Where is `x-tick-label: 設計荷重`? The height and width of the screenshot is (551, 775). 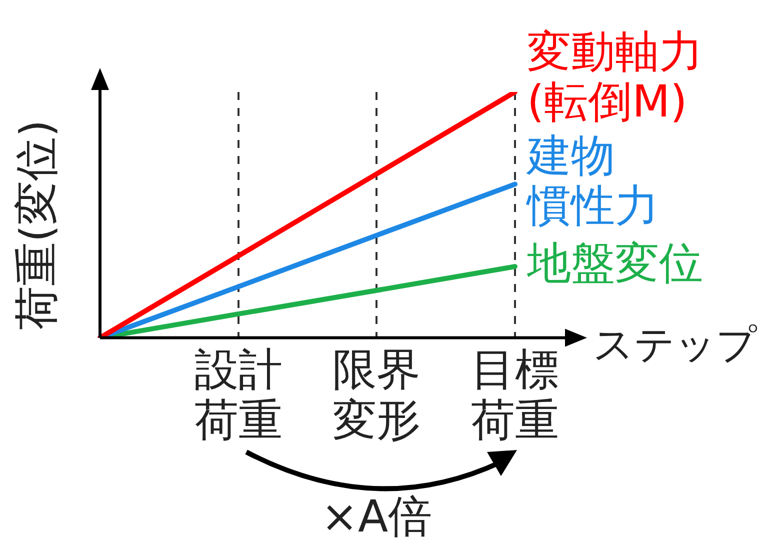
x-tick-label: 設計荷重 is located at coordinates (238, 395).